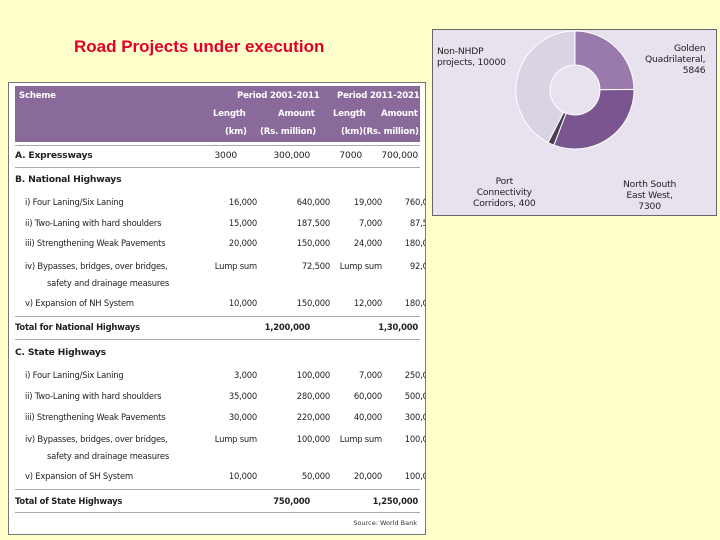 The width and height of the screenshot is (720, 540). Describe the element at coordinates (278, 96) in the screenshot. I see `header-period-1: Period 2001-2011` at that location.